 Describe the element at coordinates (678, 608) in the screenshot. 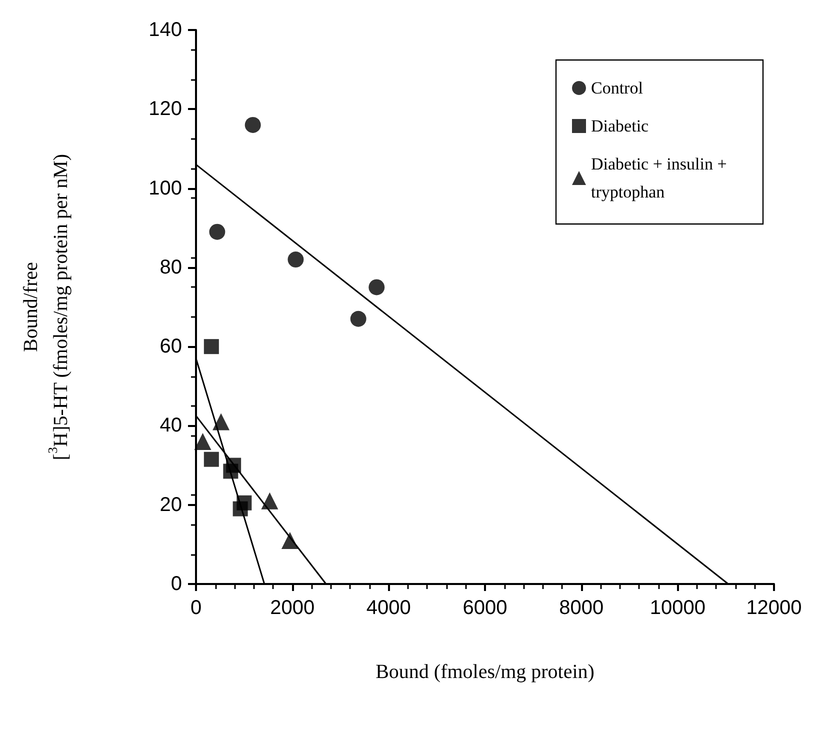

I see `x-tick-label: 10000` at that location.